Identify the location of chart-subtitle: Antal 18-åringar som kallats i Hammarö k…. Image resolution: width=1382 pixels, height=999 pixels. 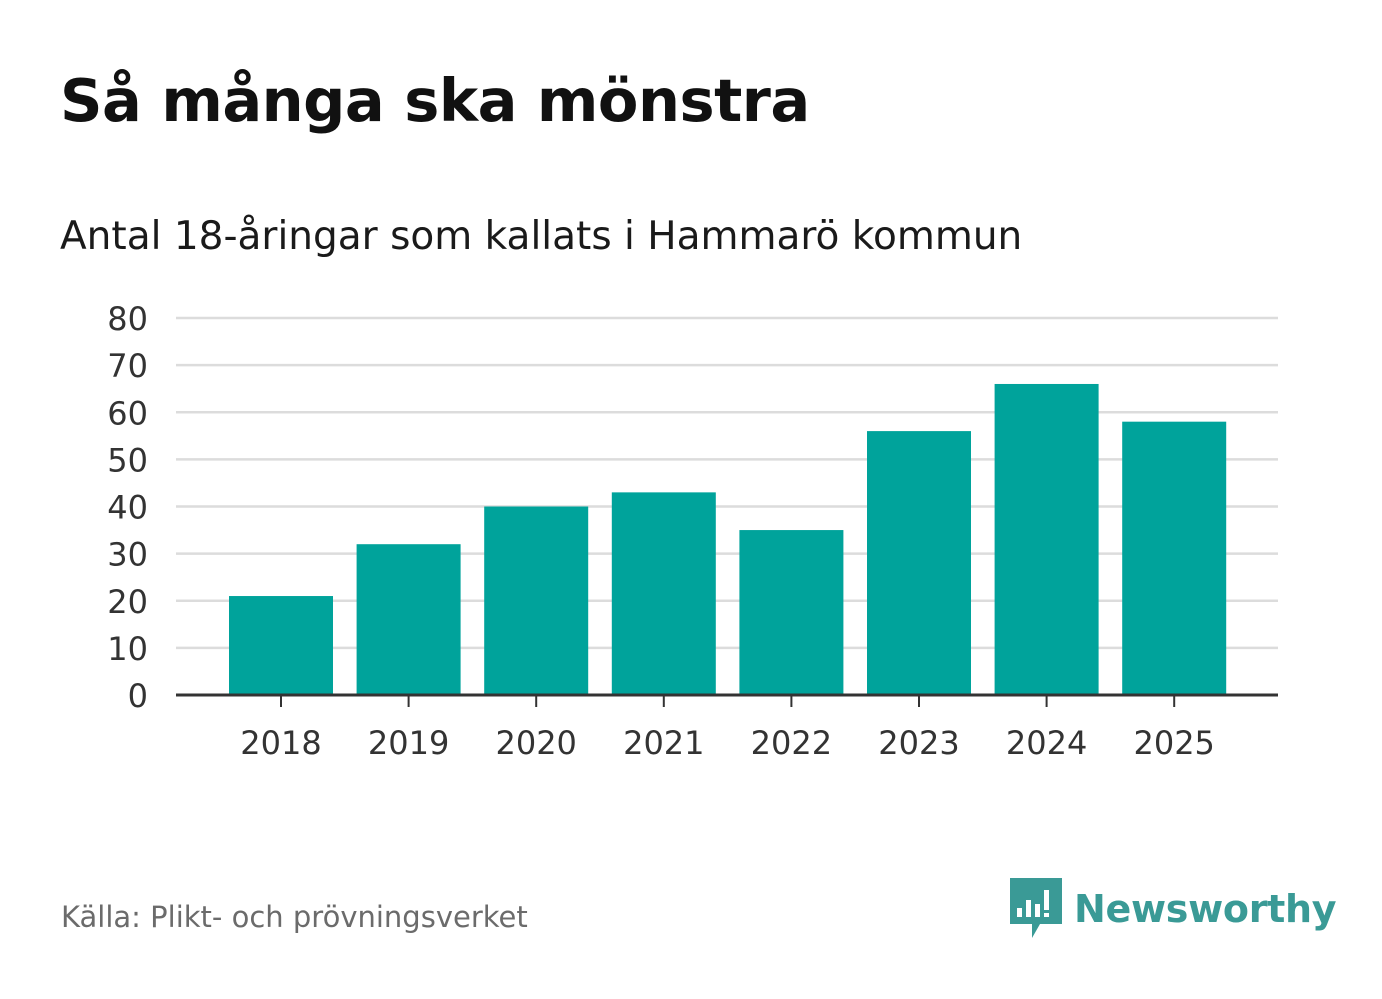
(541, 236).